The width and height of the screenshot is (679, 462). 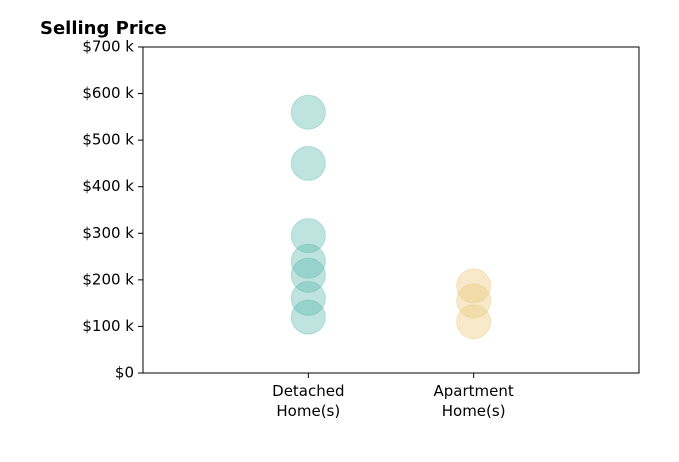 I want to click on y-tick-label: $300 k, so click(x=108, y=233).